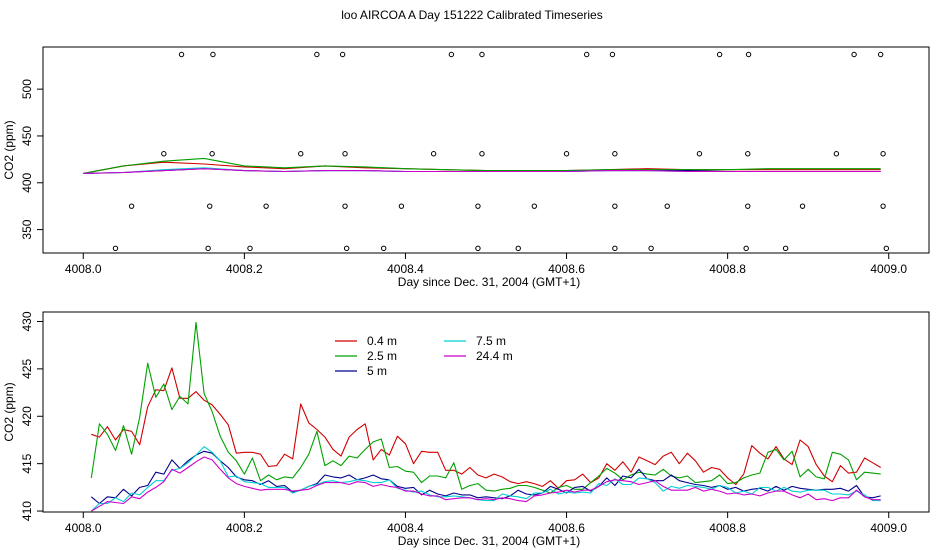  Describe the element at coordinates (566, 269) in the screenshot. I see `top-x-tick-label: 4008.6` at that location.